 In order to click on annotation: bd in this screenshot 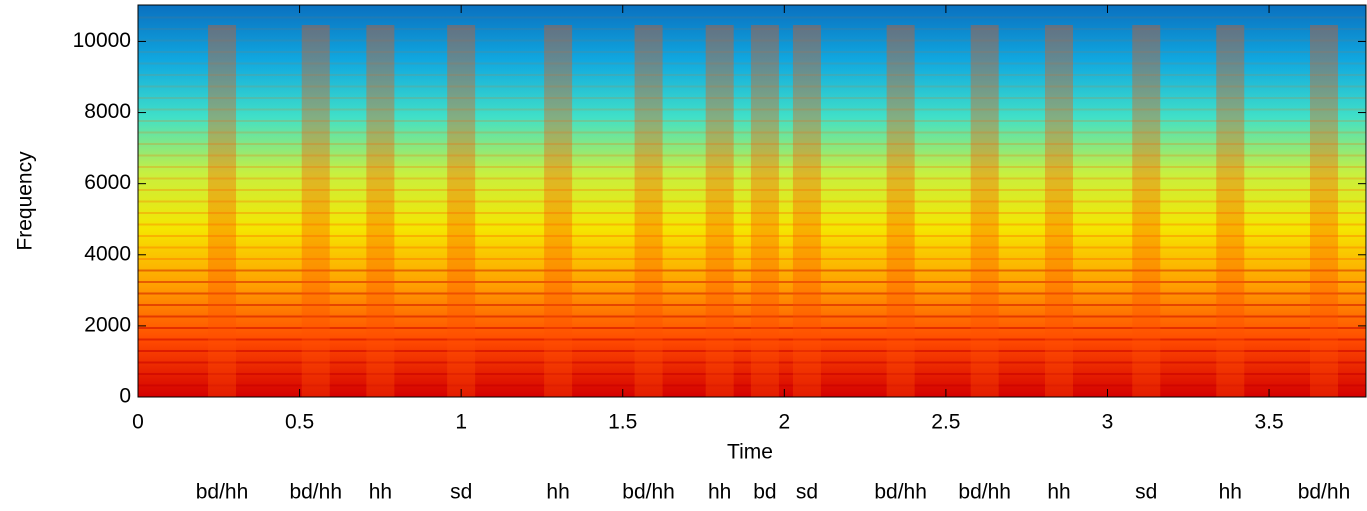, I will do `click(764, 492)`.